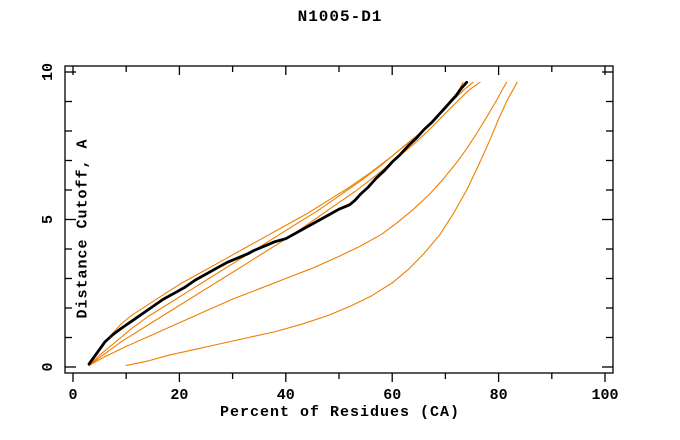  I want to click on x-tick-label: 100, so click(604, 395).